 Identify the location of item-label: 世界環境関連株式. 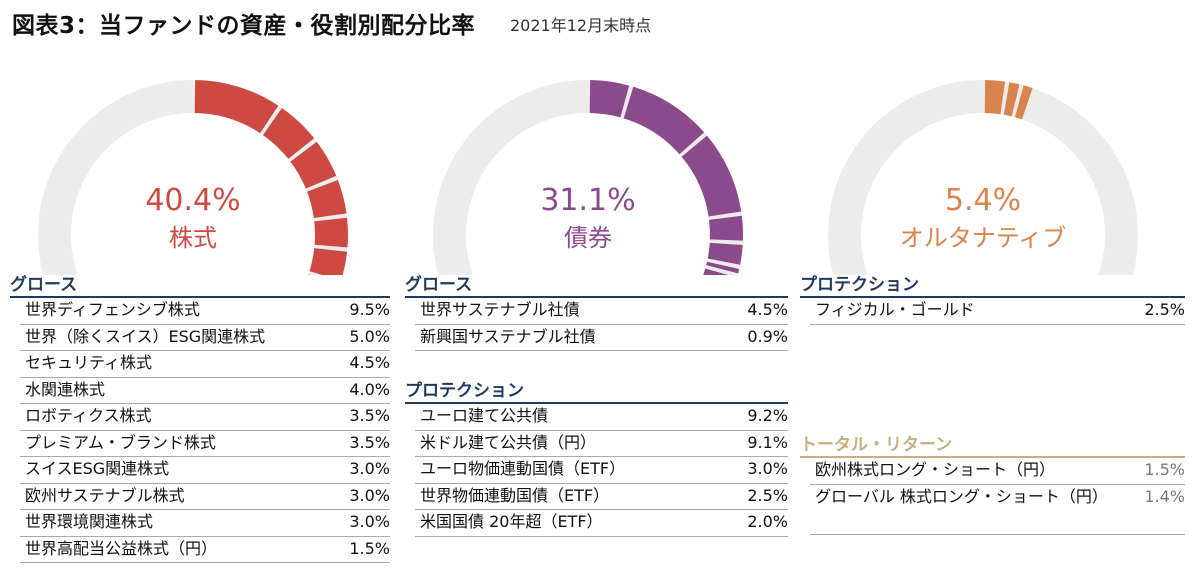
(89, 521).